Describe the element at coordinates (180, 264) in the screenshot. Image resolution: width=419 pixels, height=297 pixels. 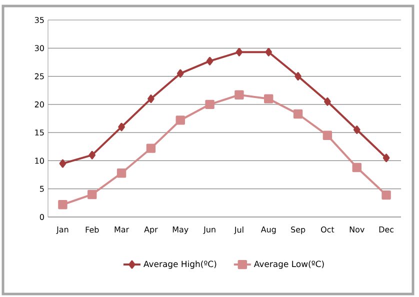
I see `legend-label: Average High(ºC)` at that location.